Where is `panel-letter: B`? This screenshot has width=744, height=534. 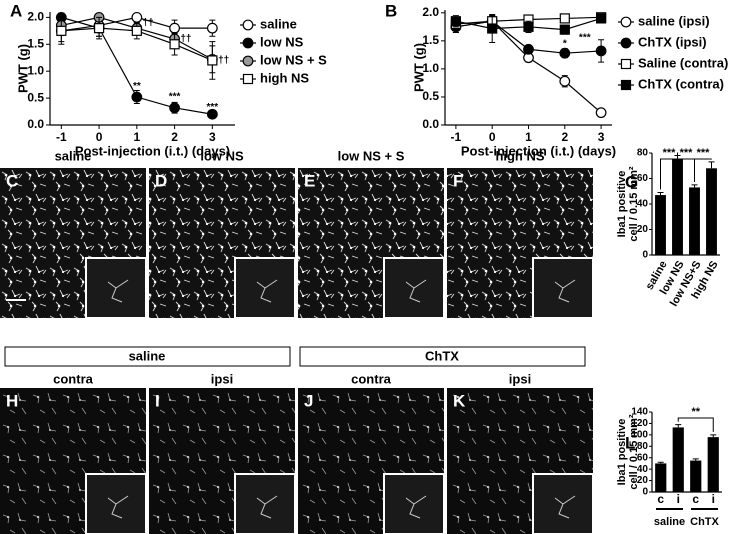 panel-letter: B is located at coordinates (391, 10).